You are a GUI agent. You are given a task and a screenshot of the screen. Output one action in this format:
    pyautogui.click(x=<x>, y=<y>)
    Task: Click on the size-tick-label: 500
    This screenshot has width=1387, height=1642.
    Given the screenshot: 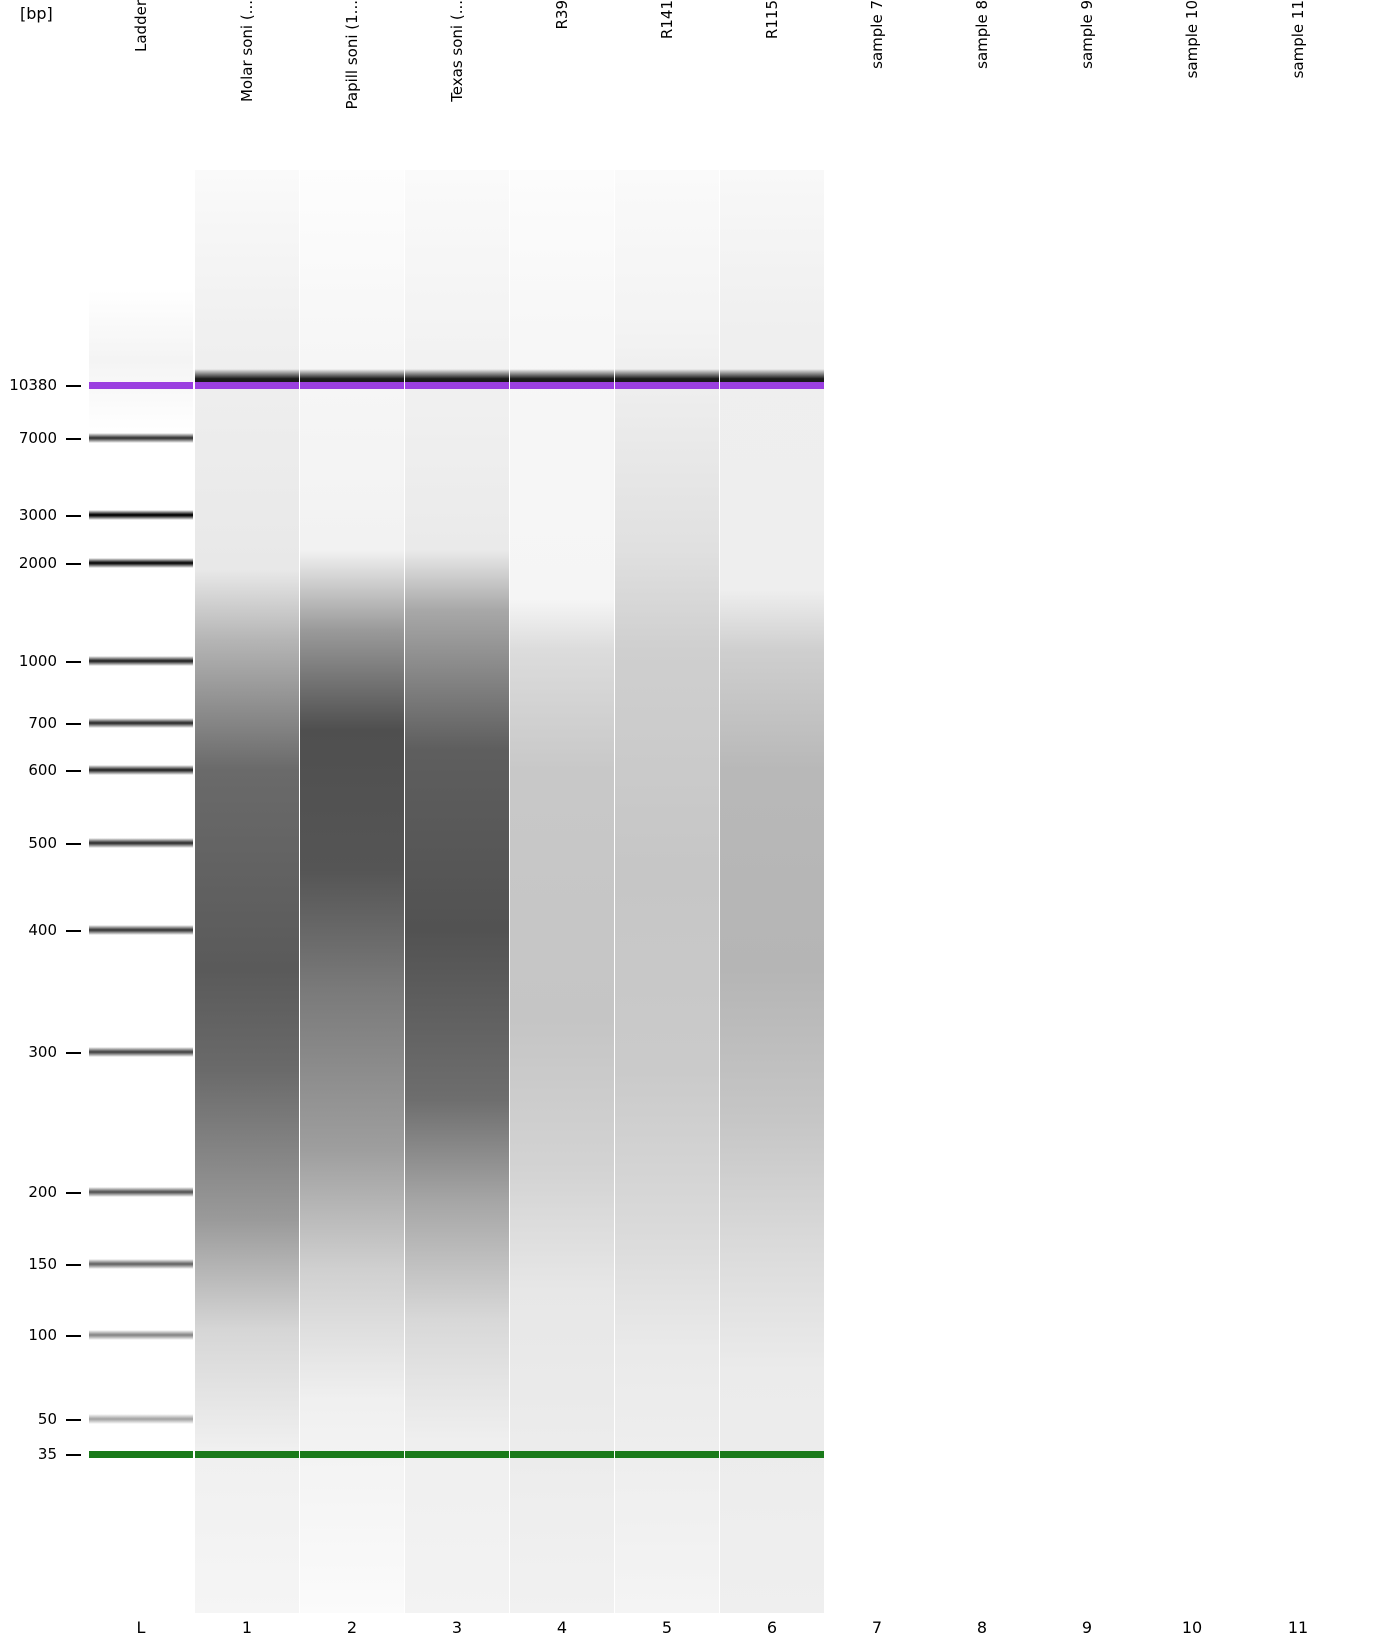 What is the action you would take?
    pyautogui.click(x=42, y=843)
    